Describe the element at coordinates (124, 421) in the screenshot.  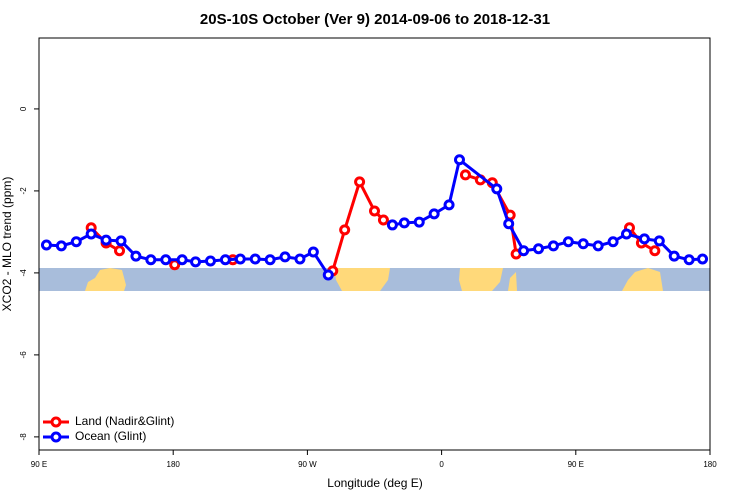
I see `legend-label: Land (Nadir&Glint)` at that location.